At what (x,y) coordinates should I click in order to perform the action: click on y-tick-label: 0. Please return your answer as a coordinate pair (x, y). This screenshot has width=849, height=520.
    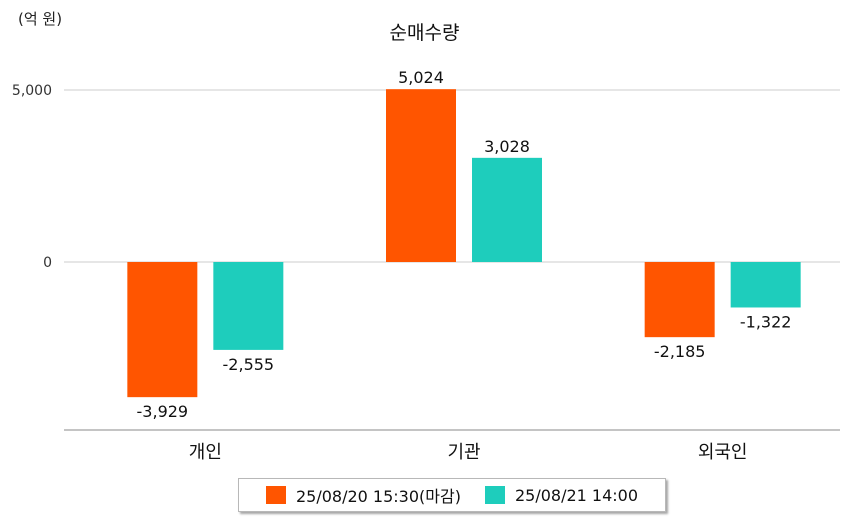
    Looking at the image, I should click on (47, 263).